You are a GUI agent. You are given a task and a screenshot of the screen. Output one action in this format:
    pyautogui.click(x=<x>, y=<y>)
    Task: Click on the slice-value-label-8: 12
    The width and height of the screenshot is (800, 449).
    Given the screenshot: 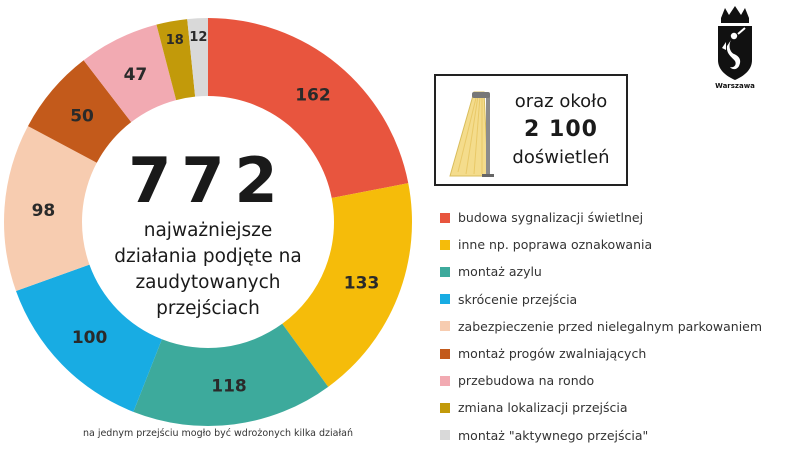 What is the action you would take?
    pyautogui.click(x=198, y=37)
    